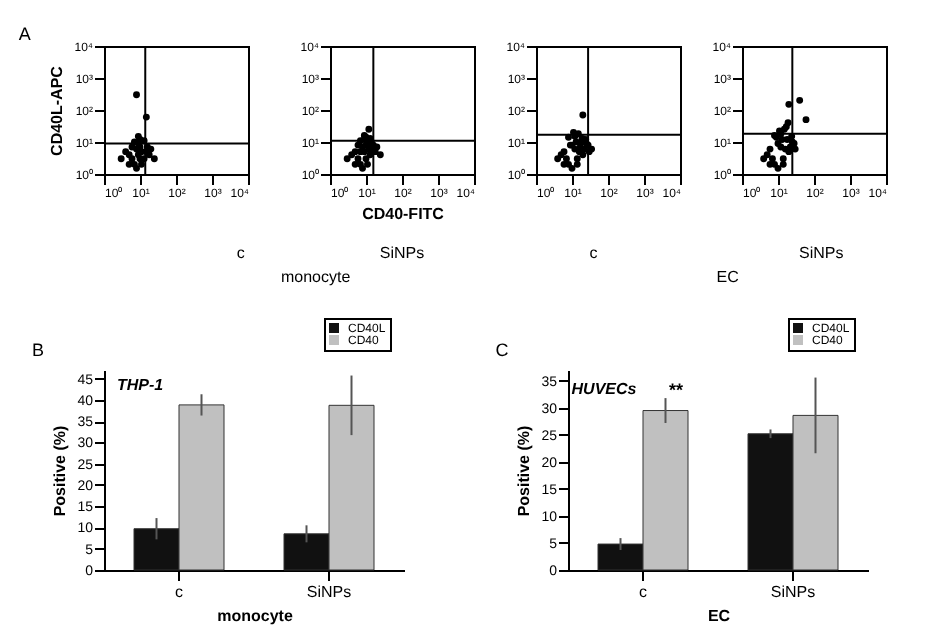  What do you see at coordinates (255, 616) in the screenshot?
I see `x-axis-title: monocyte` at bounding box center [255, 616].